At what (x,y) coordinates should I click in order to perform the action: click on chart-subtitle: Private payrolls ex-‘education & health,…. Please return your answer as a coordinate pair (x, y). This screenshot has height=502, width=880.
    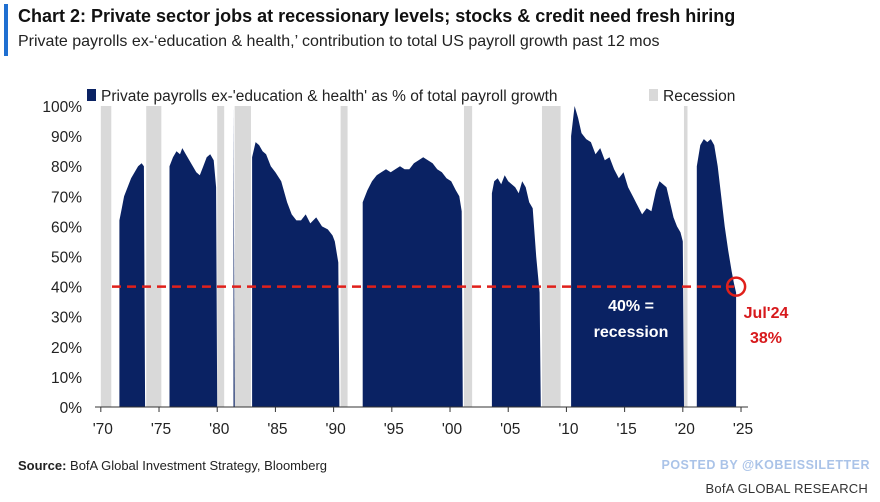
    Looking at the image, I should click on (339, 41).